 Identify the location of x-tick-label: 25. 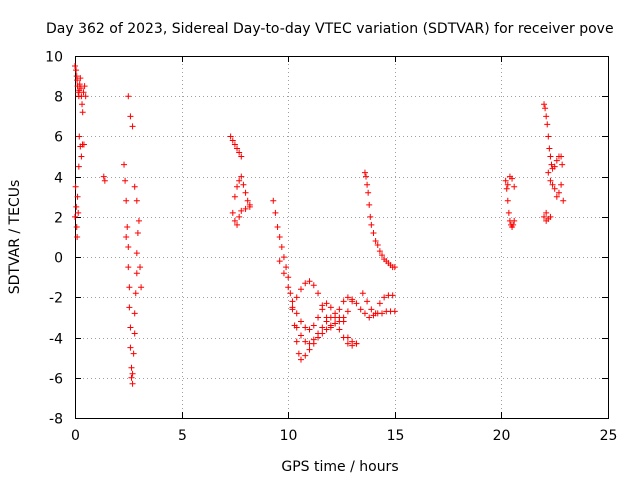
(609, 436).